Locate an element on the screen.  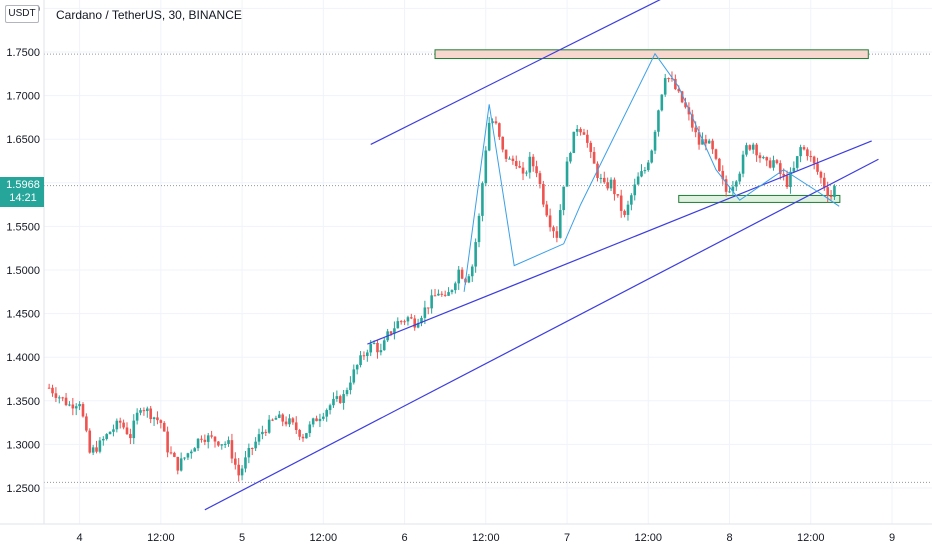
time-axis-background is located at coordinates (466, 537).